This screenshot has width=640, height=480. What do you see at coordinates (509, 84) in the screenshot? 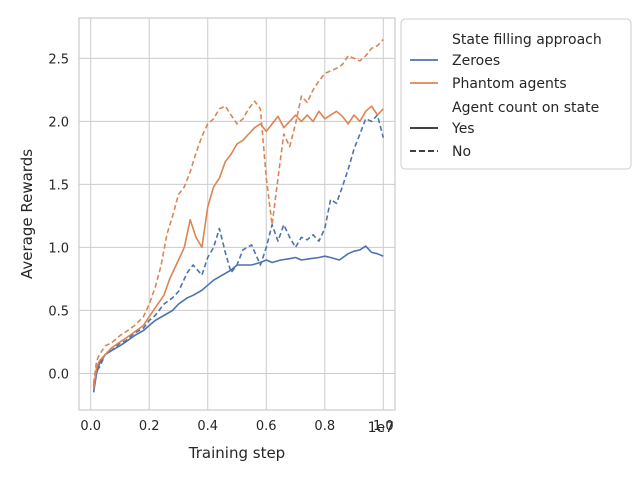
I see `legend-entry-phantom-agents: Phantom agents` at bounding box center [509, 84].